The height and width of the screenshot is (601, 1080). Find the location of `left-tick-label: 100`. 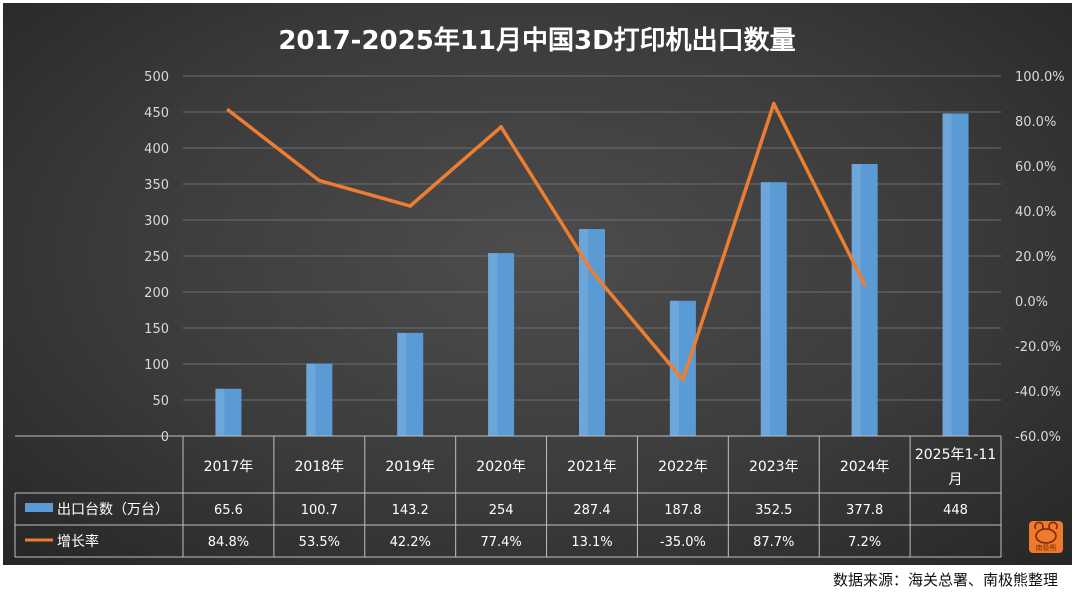

left-tick-label: 100 is located at coordinates (156, 365).